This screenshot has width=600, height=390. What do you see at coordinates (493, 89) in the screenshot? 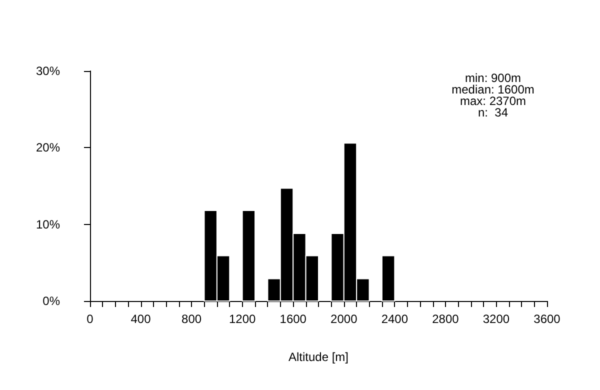
I see `annotation: median: 1600m` at bounding box center [493, 89].